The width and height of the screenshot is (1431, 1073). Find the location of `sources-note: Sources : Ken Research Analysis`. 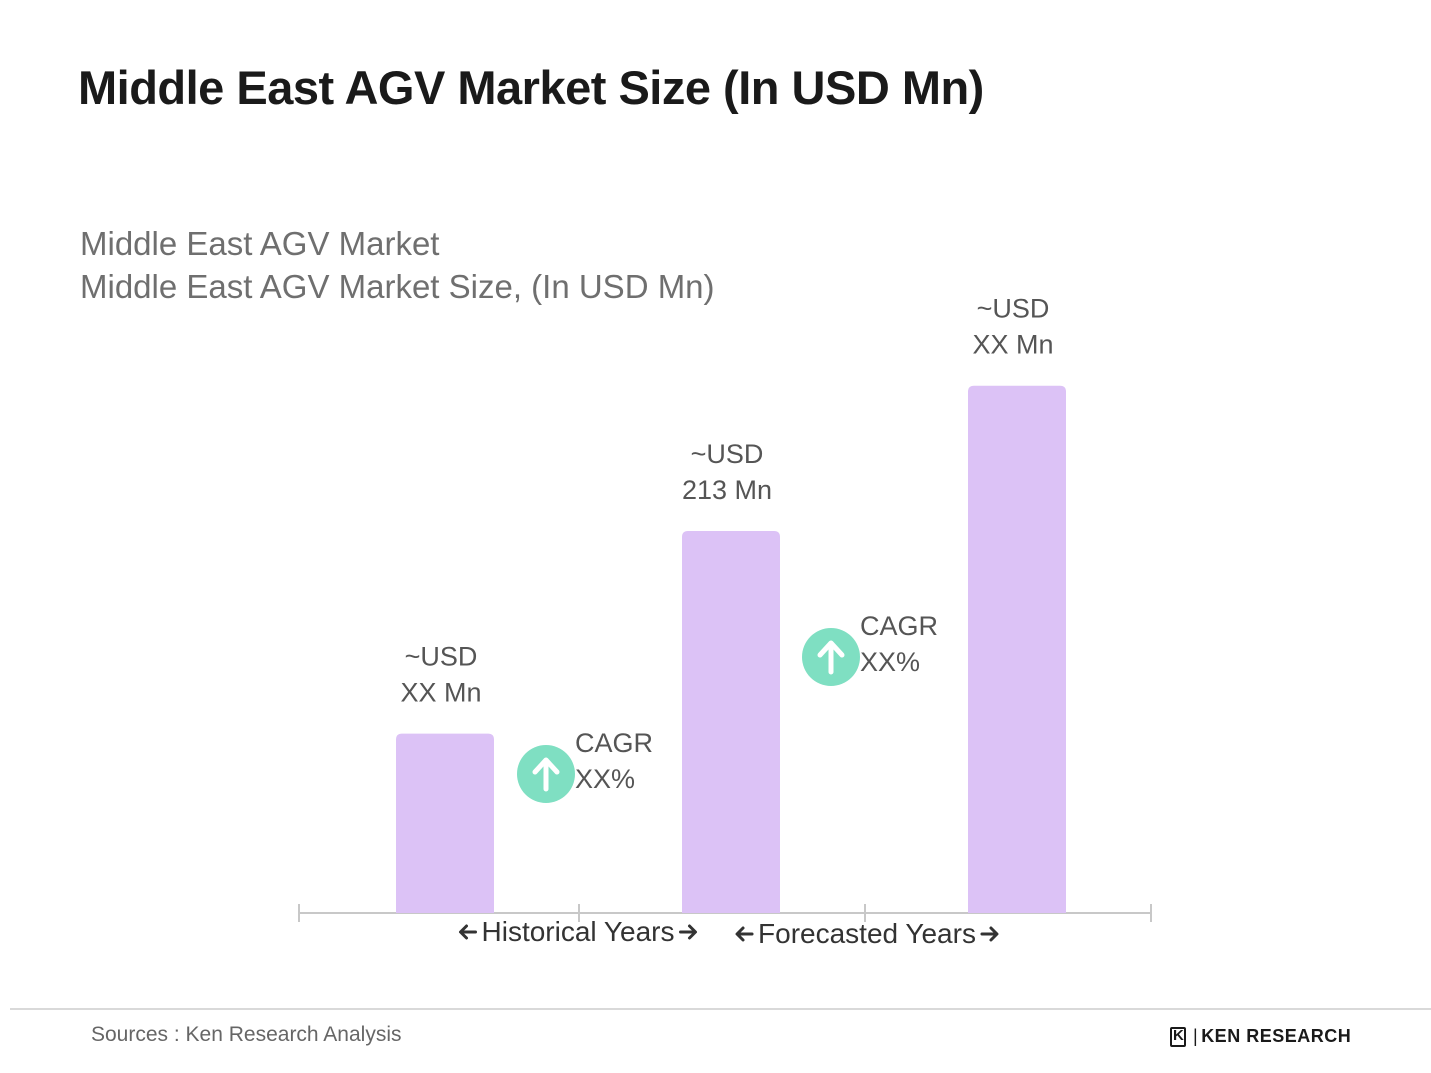

sources-note: Sources : Ken Research Analysis is located at coordinates (246, 1034).